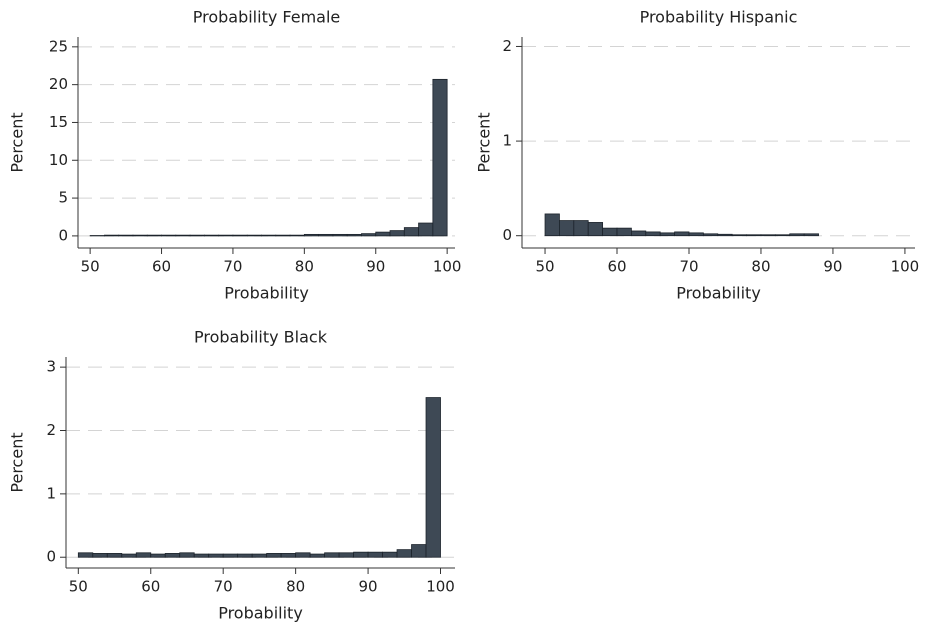 This screenshot has height=633, width=925. I want to click on y-tick-label: 10, so click(58, 160).